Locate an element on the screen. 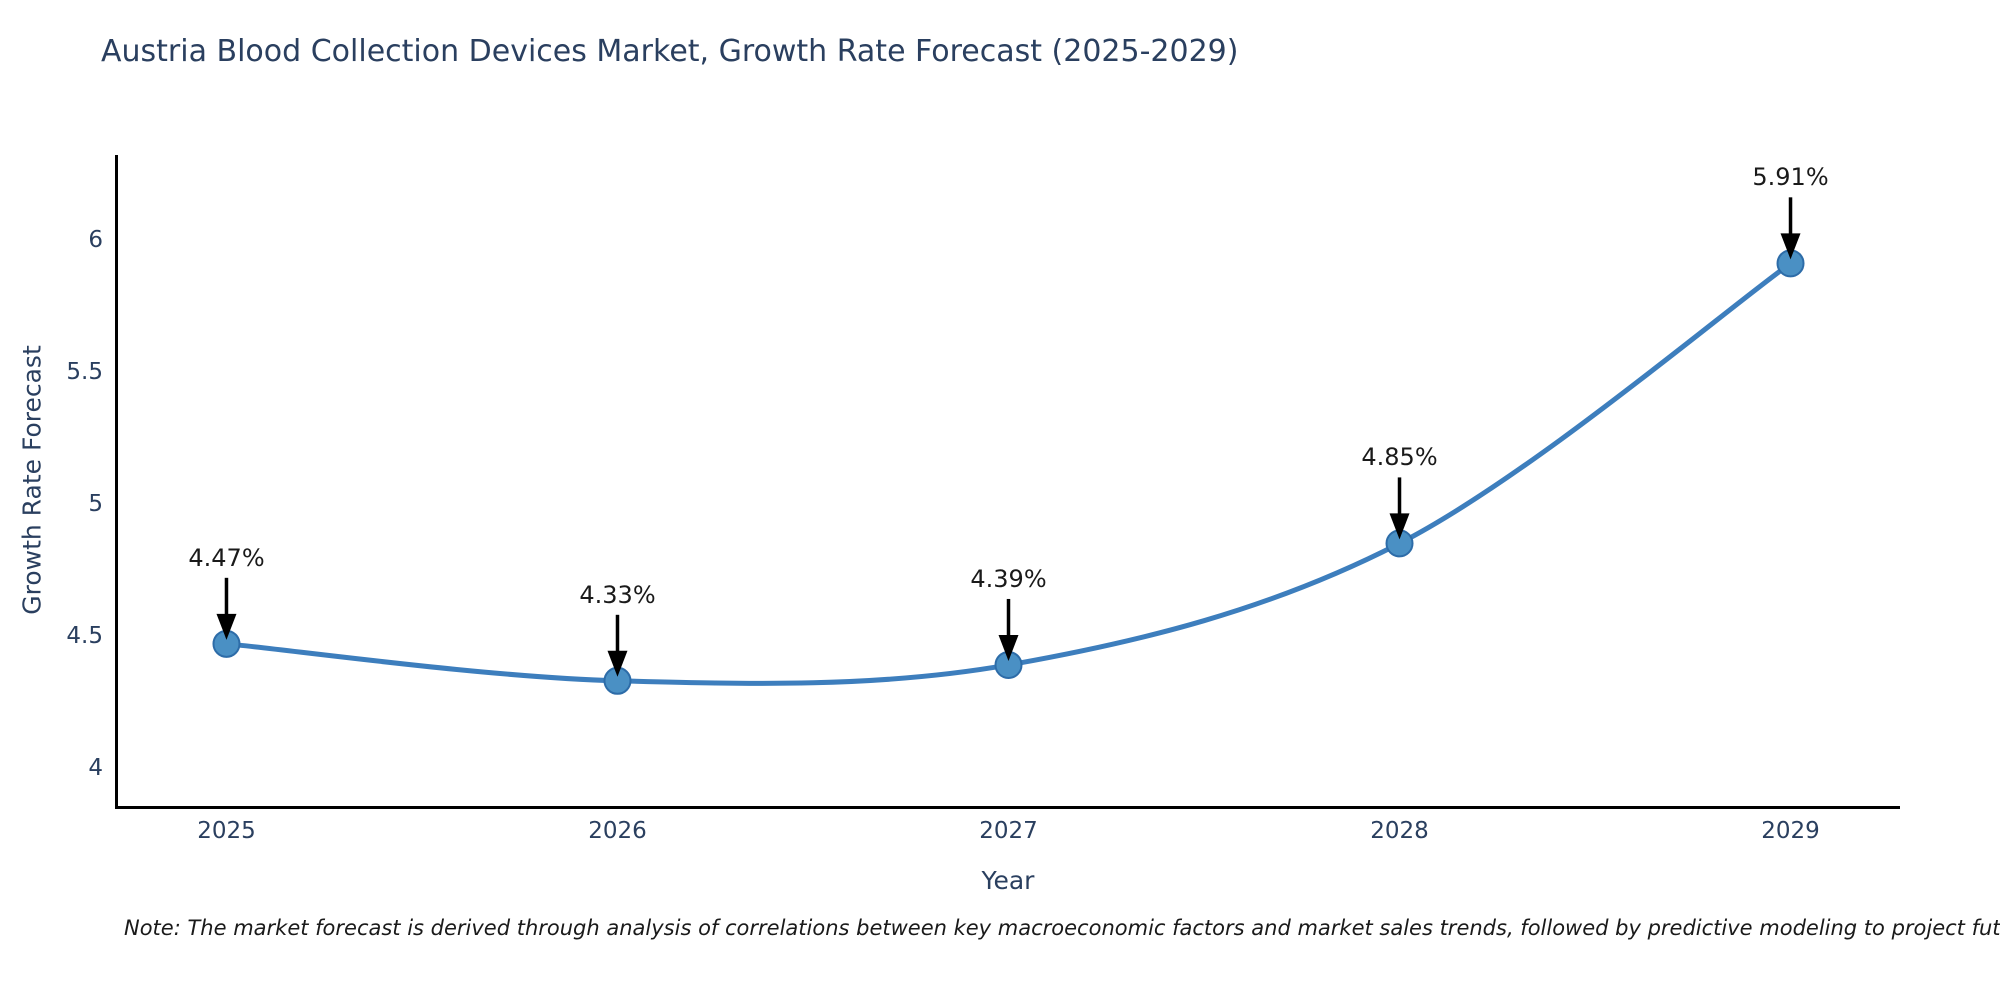  point-annotation: 4.39% is located at coordinates (1008, 579).